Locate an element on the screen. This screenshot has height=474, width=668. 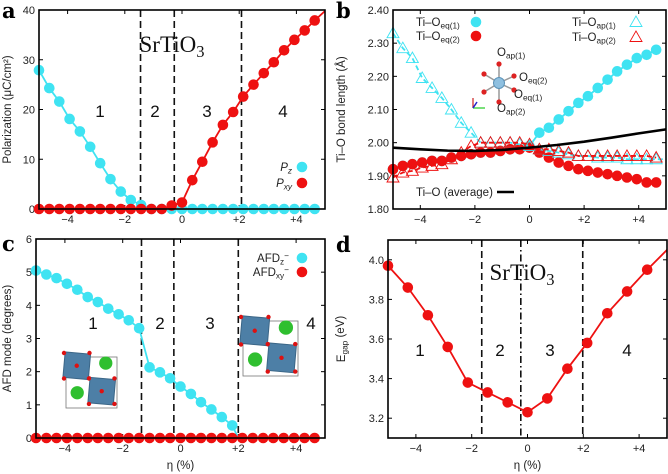
y-axis-label: Ti–O bond length (Å) is located at coordinates (341, 109).